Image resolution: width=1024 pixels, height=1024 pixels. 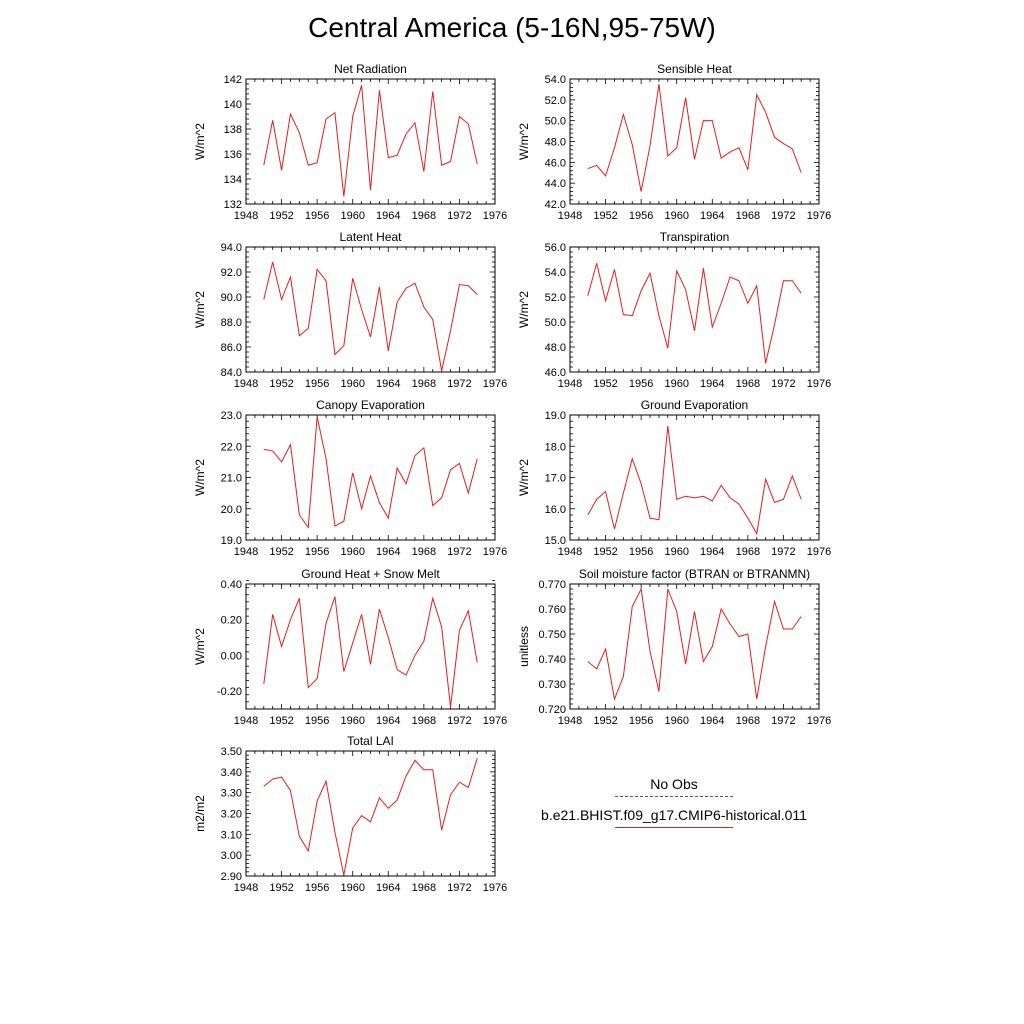 What do you see at coordinates (555, 80) in the screenshot?
I see `y-tick-label: 54.0` at bounding box center [555, 80].